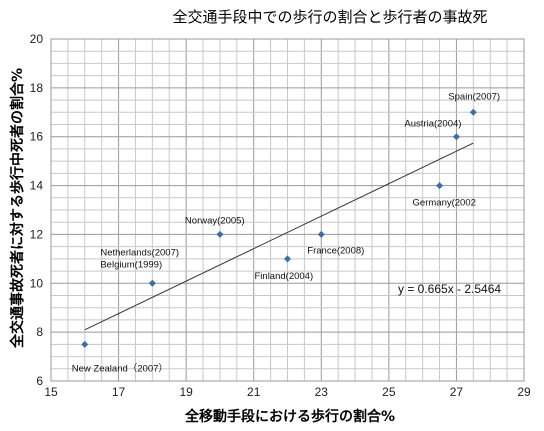 This screenshot has height=431, width=544. I want to click on y-tick-label: 16, so click(37, 137).